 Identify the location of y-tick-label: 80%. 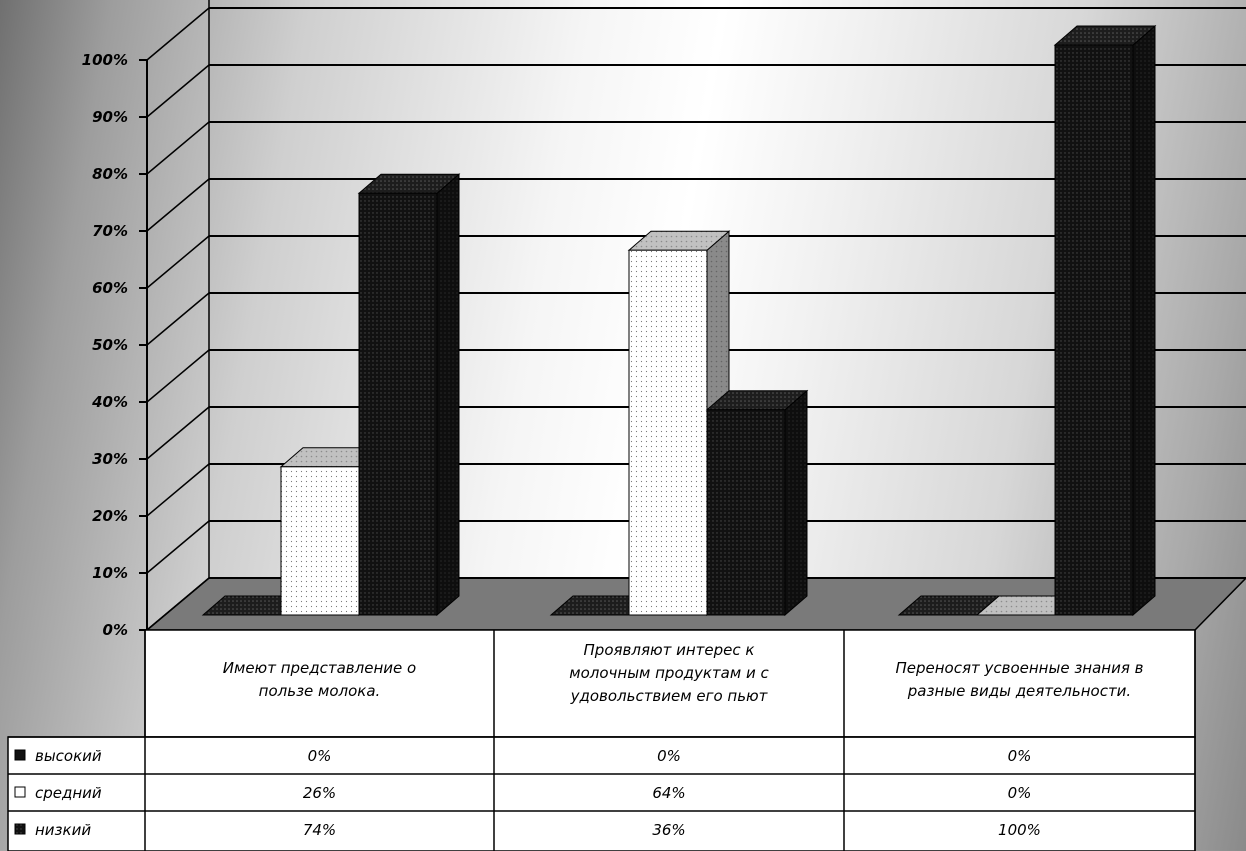
(110, 174).